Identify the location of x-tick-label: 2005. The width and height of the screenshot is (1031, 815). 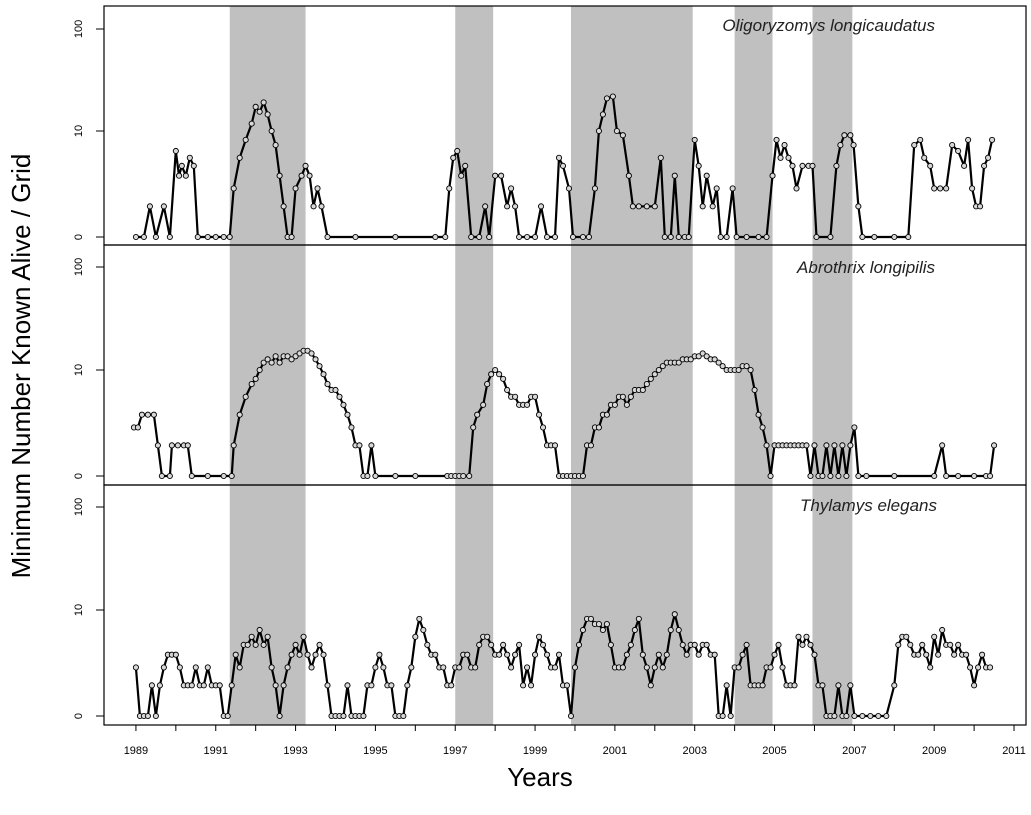
(774, 751).